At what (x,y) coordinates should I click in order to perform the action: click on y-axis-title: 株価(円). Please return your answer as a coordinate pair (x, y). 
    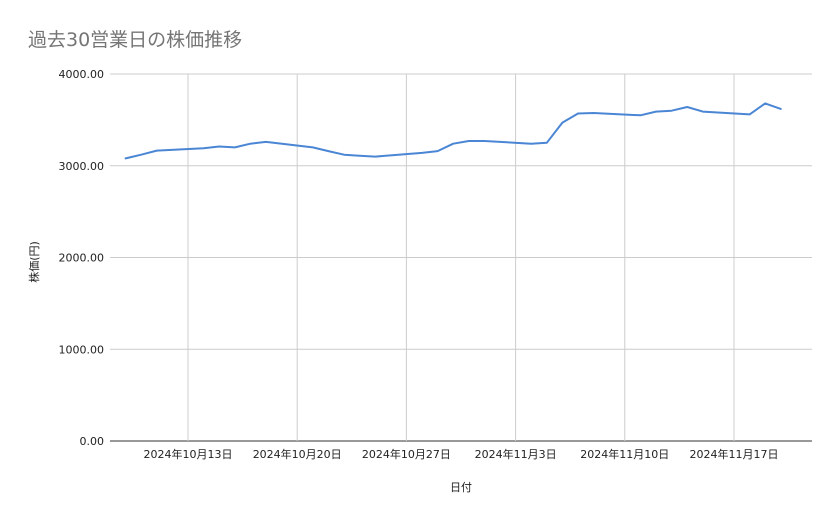
    Looking at the image, I should click on (34, 262).